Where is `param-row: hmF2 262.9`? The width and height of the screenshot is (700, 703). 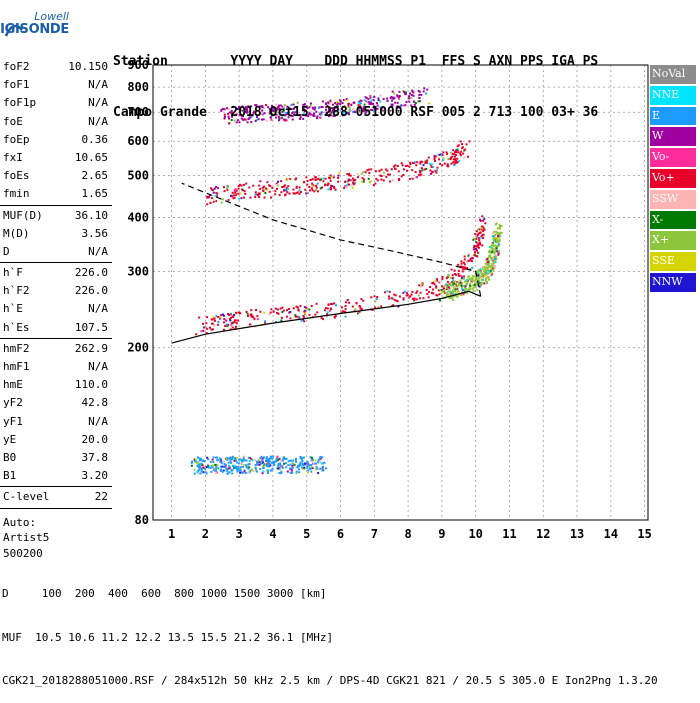 param-row: hmF2 262.9 is located at coordinates (56, 349).